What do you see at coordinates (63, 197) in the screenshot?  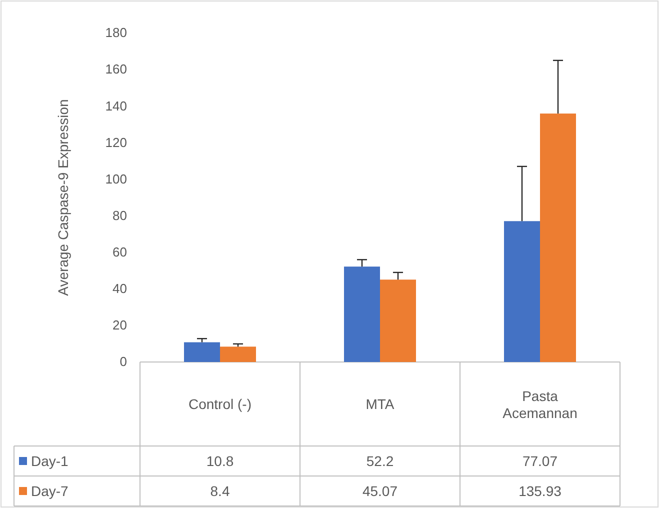 I see `y-axis-title: Average Caspase-9 Expression` at bounding box center [63, 197].